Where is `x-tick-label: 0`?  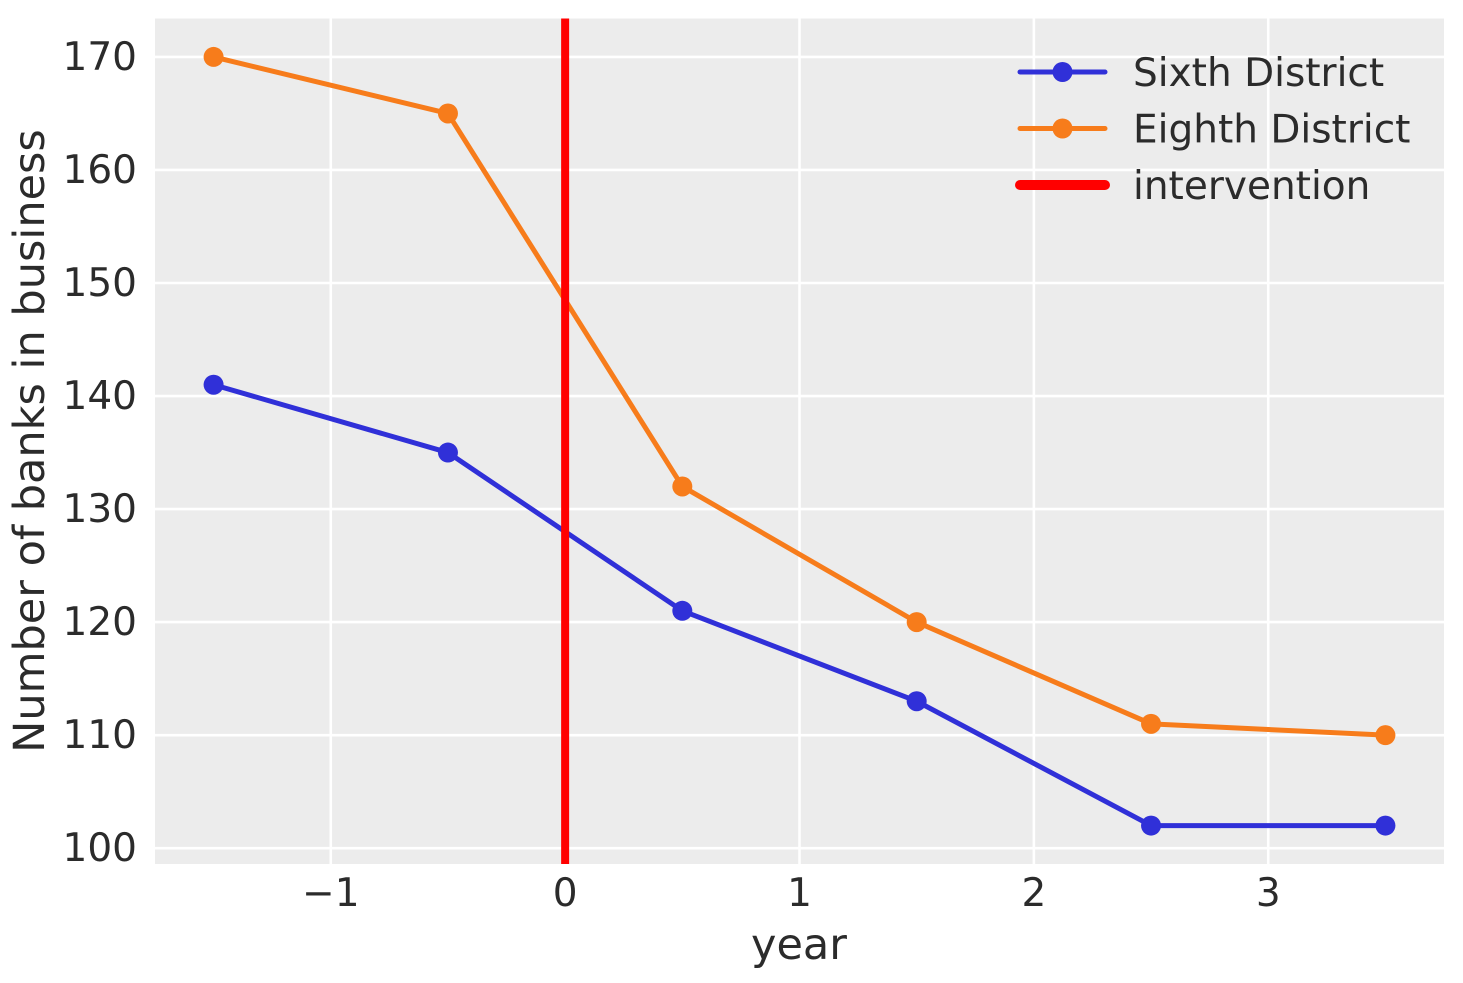
x-tick-label: 0 is located at coordinates (565, 893).